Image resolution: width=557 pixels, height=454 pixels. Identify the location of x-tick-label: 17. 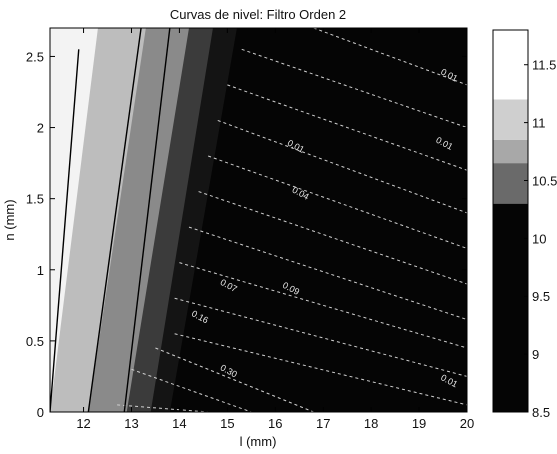
(323, 423).